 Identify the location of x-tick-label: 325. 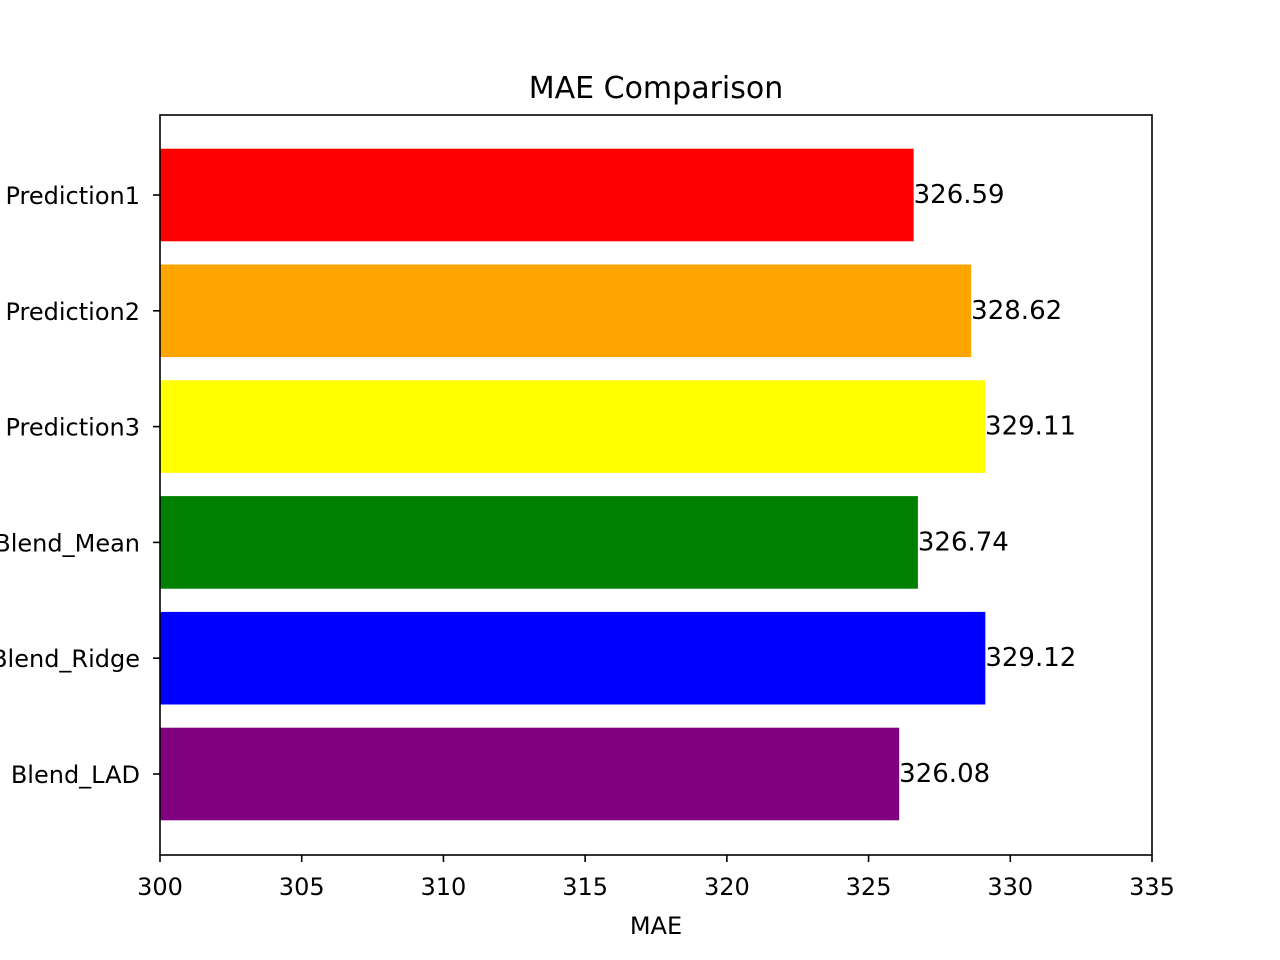
(869, 887).